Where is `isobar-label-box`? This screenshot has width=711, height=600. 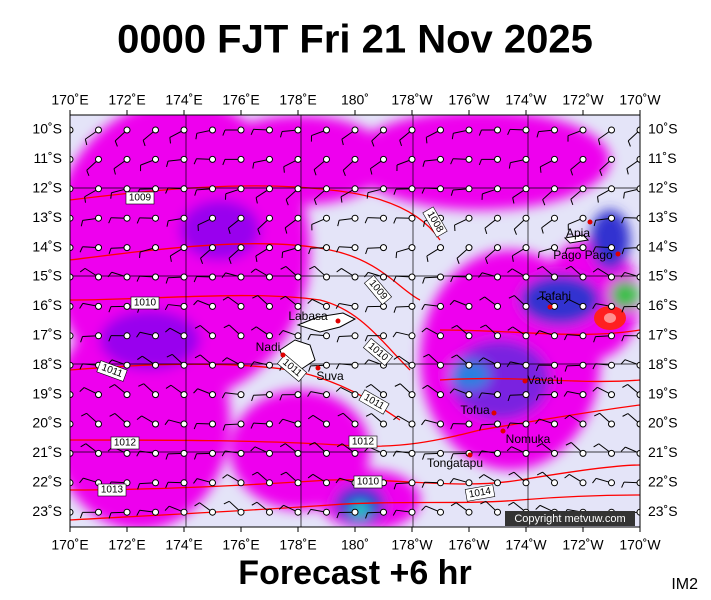
isobar-label-box is located at coordinates (363, 442).